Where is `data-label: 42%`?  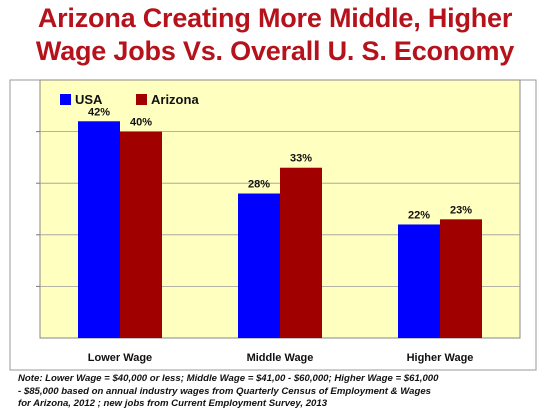
data-label: 42% is located at coordinates (99, 112).